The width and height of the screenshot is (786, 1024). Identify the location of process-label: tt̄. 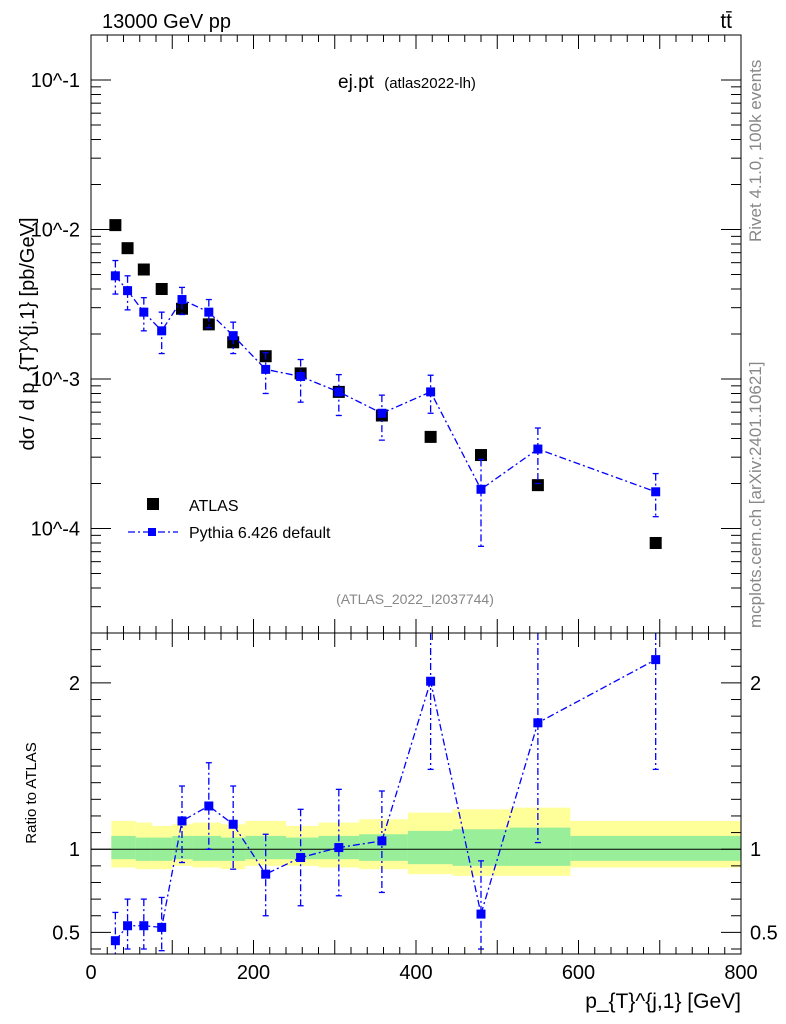
(726, 21).